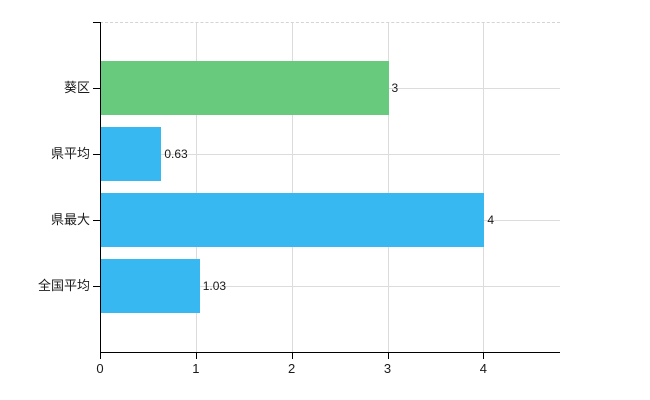  Describe the element at coordinates (70, 219) in the screenshot. I see `y-axis-label: 県最大` at that location.